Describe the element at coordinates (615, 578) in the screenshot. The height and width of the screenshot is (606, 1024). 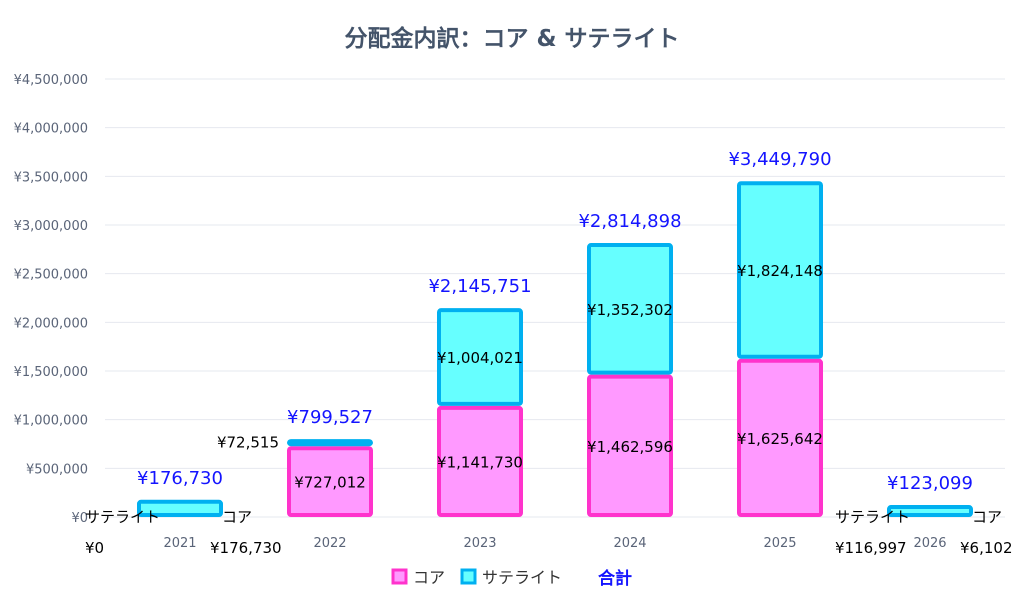
I see `legend-label-total: 合計` at that location.